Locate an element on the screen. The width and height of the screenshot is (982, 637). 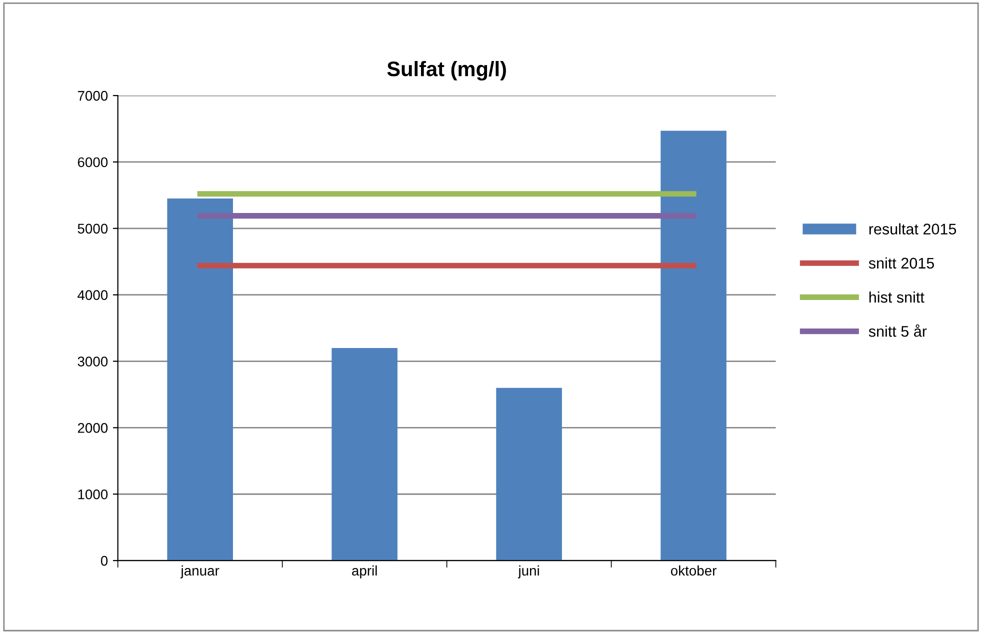
y-tick-label: 4000 is located at coordinates (93, 295).